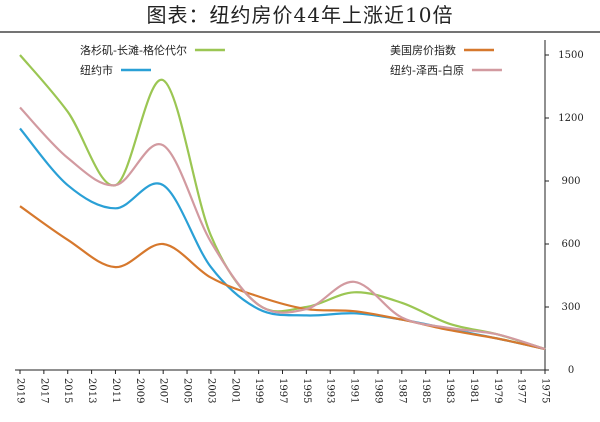 This screenshot has height=422, width=600. I want to click on x-tick-label: 1985, so click(425, 390).